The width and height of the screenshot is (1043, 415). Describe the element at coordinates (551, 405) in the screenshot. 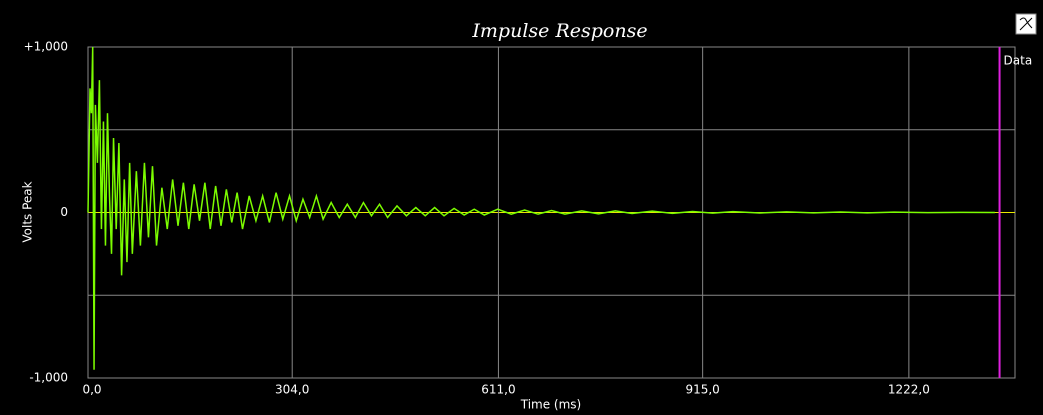

I see `x-axis-label: Time (ms)` at that location.